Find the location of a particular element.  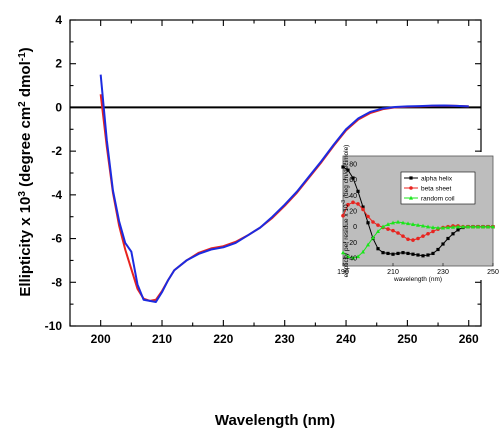

y-tick-label: 4 is located at coordinates (58, 20).